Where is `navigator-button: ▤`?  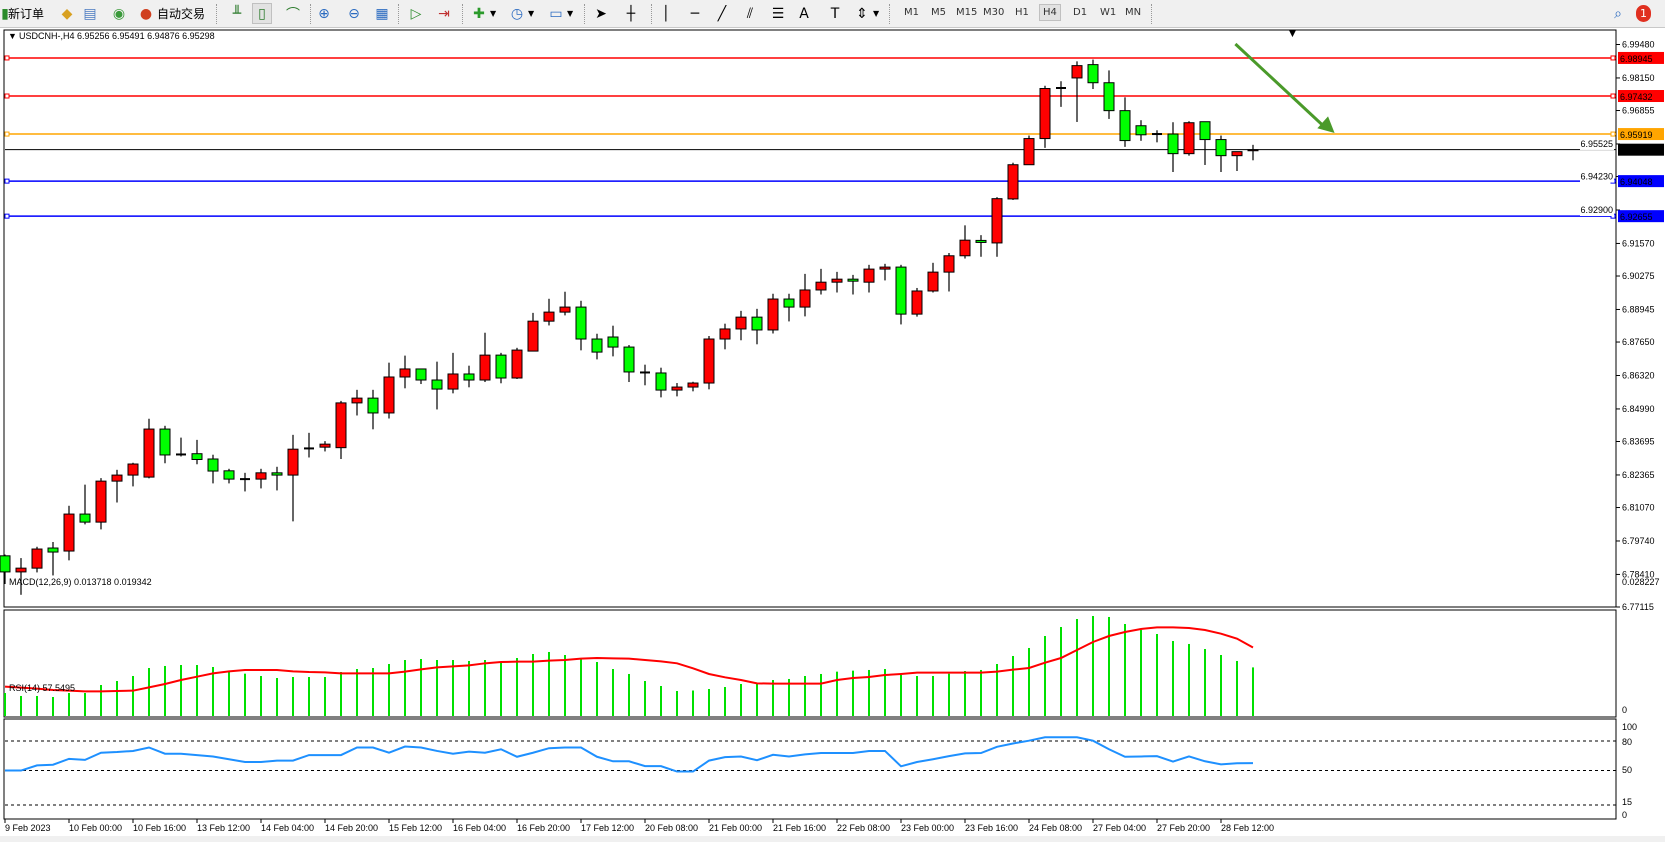 navigator-button: ▤ is located at coordinates (90, 13).